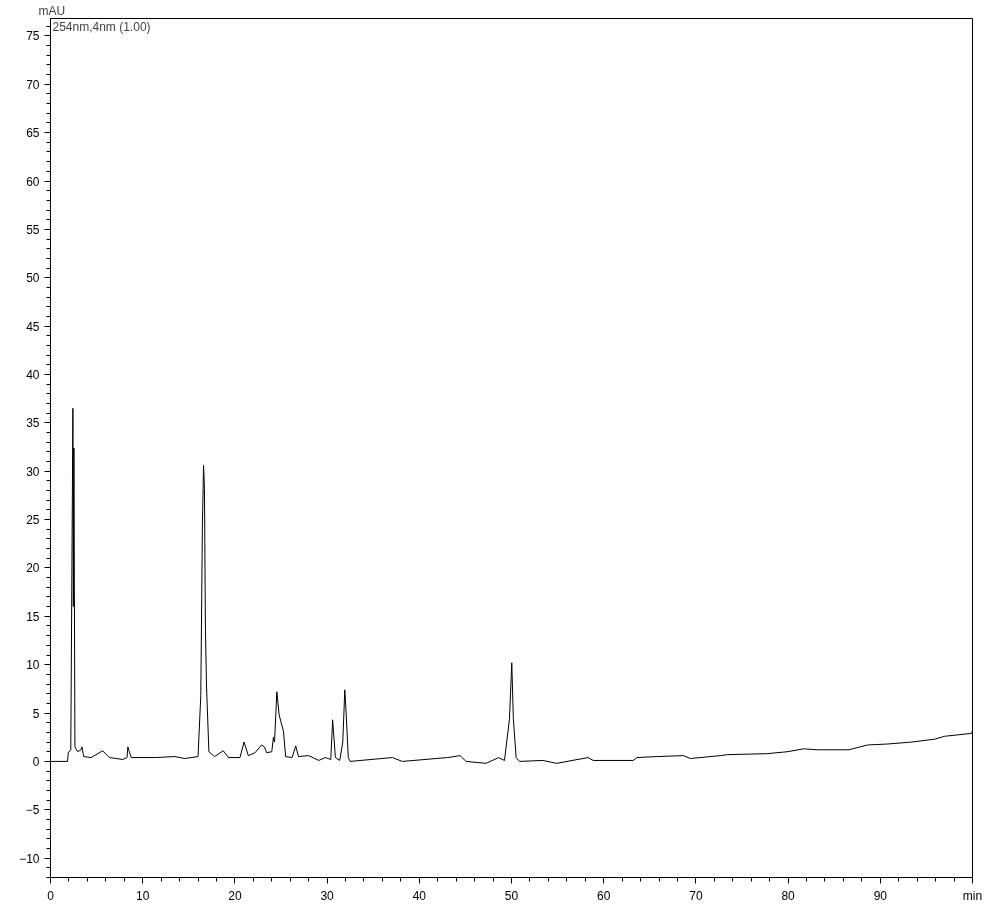 This screenshot has width=1004, height=909. I want to click on y-tick-label: 65, so click(33, 133).